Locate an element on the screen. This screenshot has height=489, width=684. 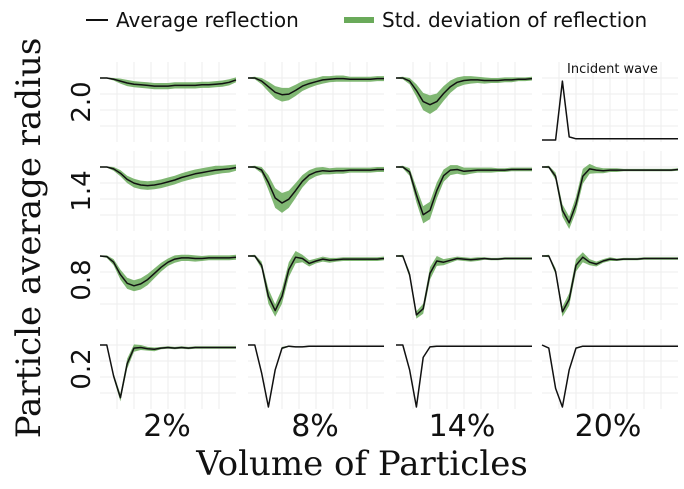
panel-1.4-8% is located at coordinates (316, 191).